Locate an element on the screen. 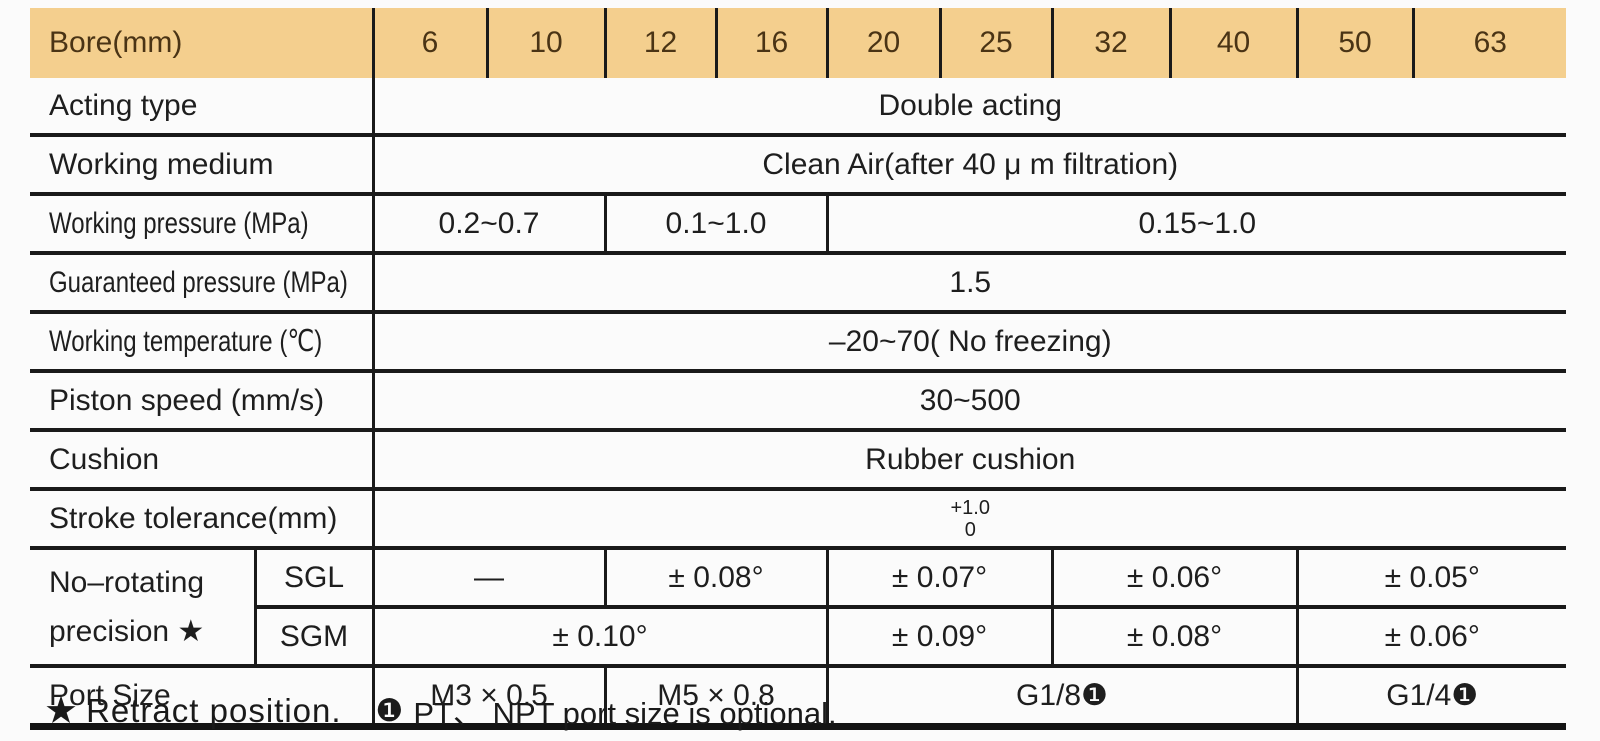 This screenshot has height=741, width=1600. working-pressure-small-bores: 0.2~0.7 is located at coordinates (488, 222).